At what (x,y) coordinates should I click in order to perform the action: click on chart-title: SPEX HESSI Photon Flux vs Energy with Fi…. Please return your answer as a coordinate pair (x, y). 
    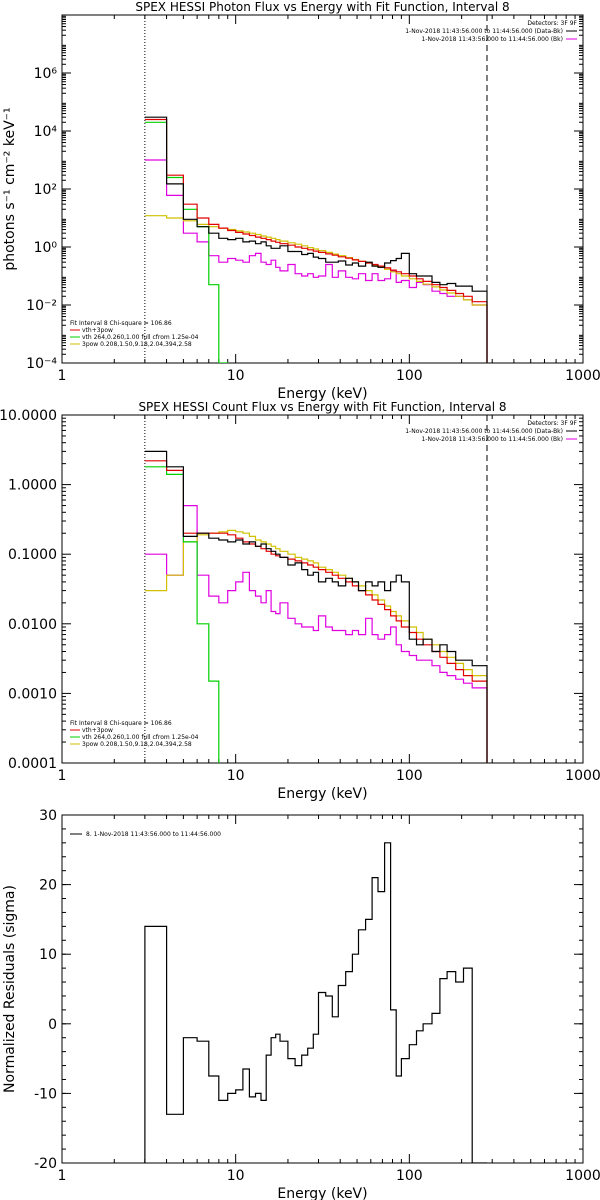
    Looking at the image, I should click on (322, 7).